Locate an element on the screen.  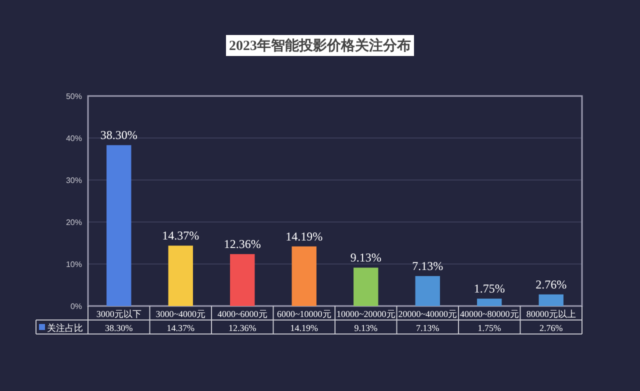
text: 14.19% is located at coordinates (304, 236).